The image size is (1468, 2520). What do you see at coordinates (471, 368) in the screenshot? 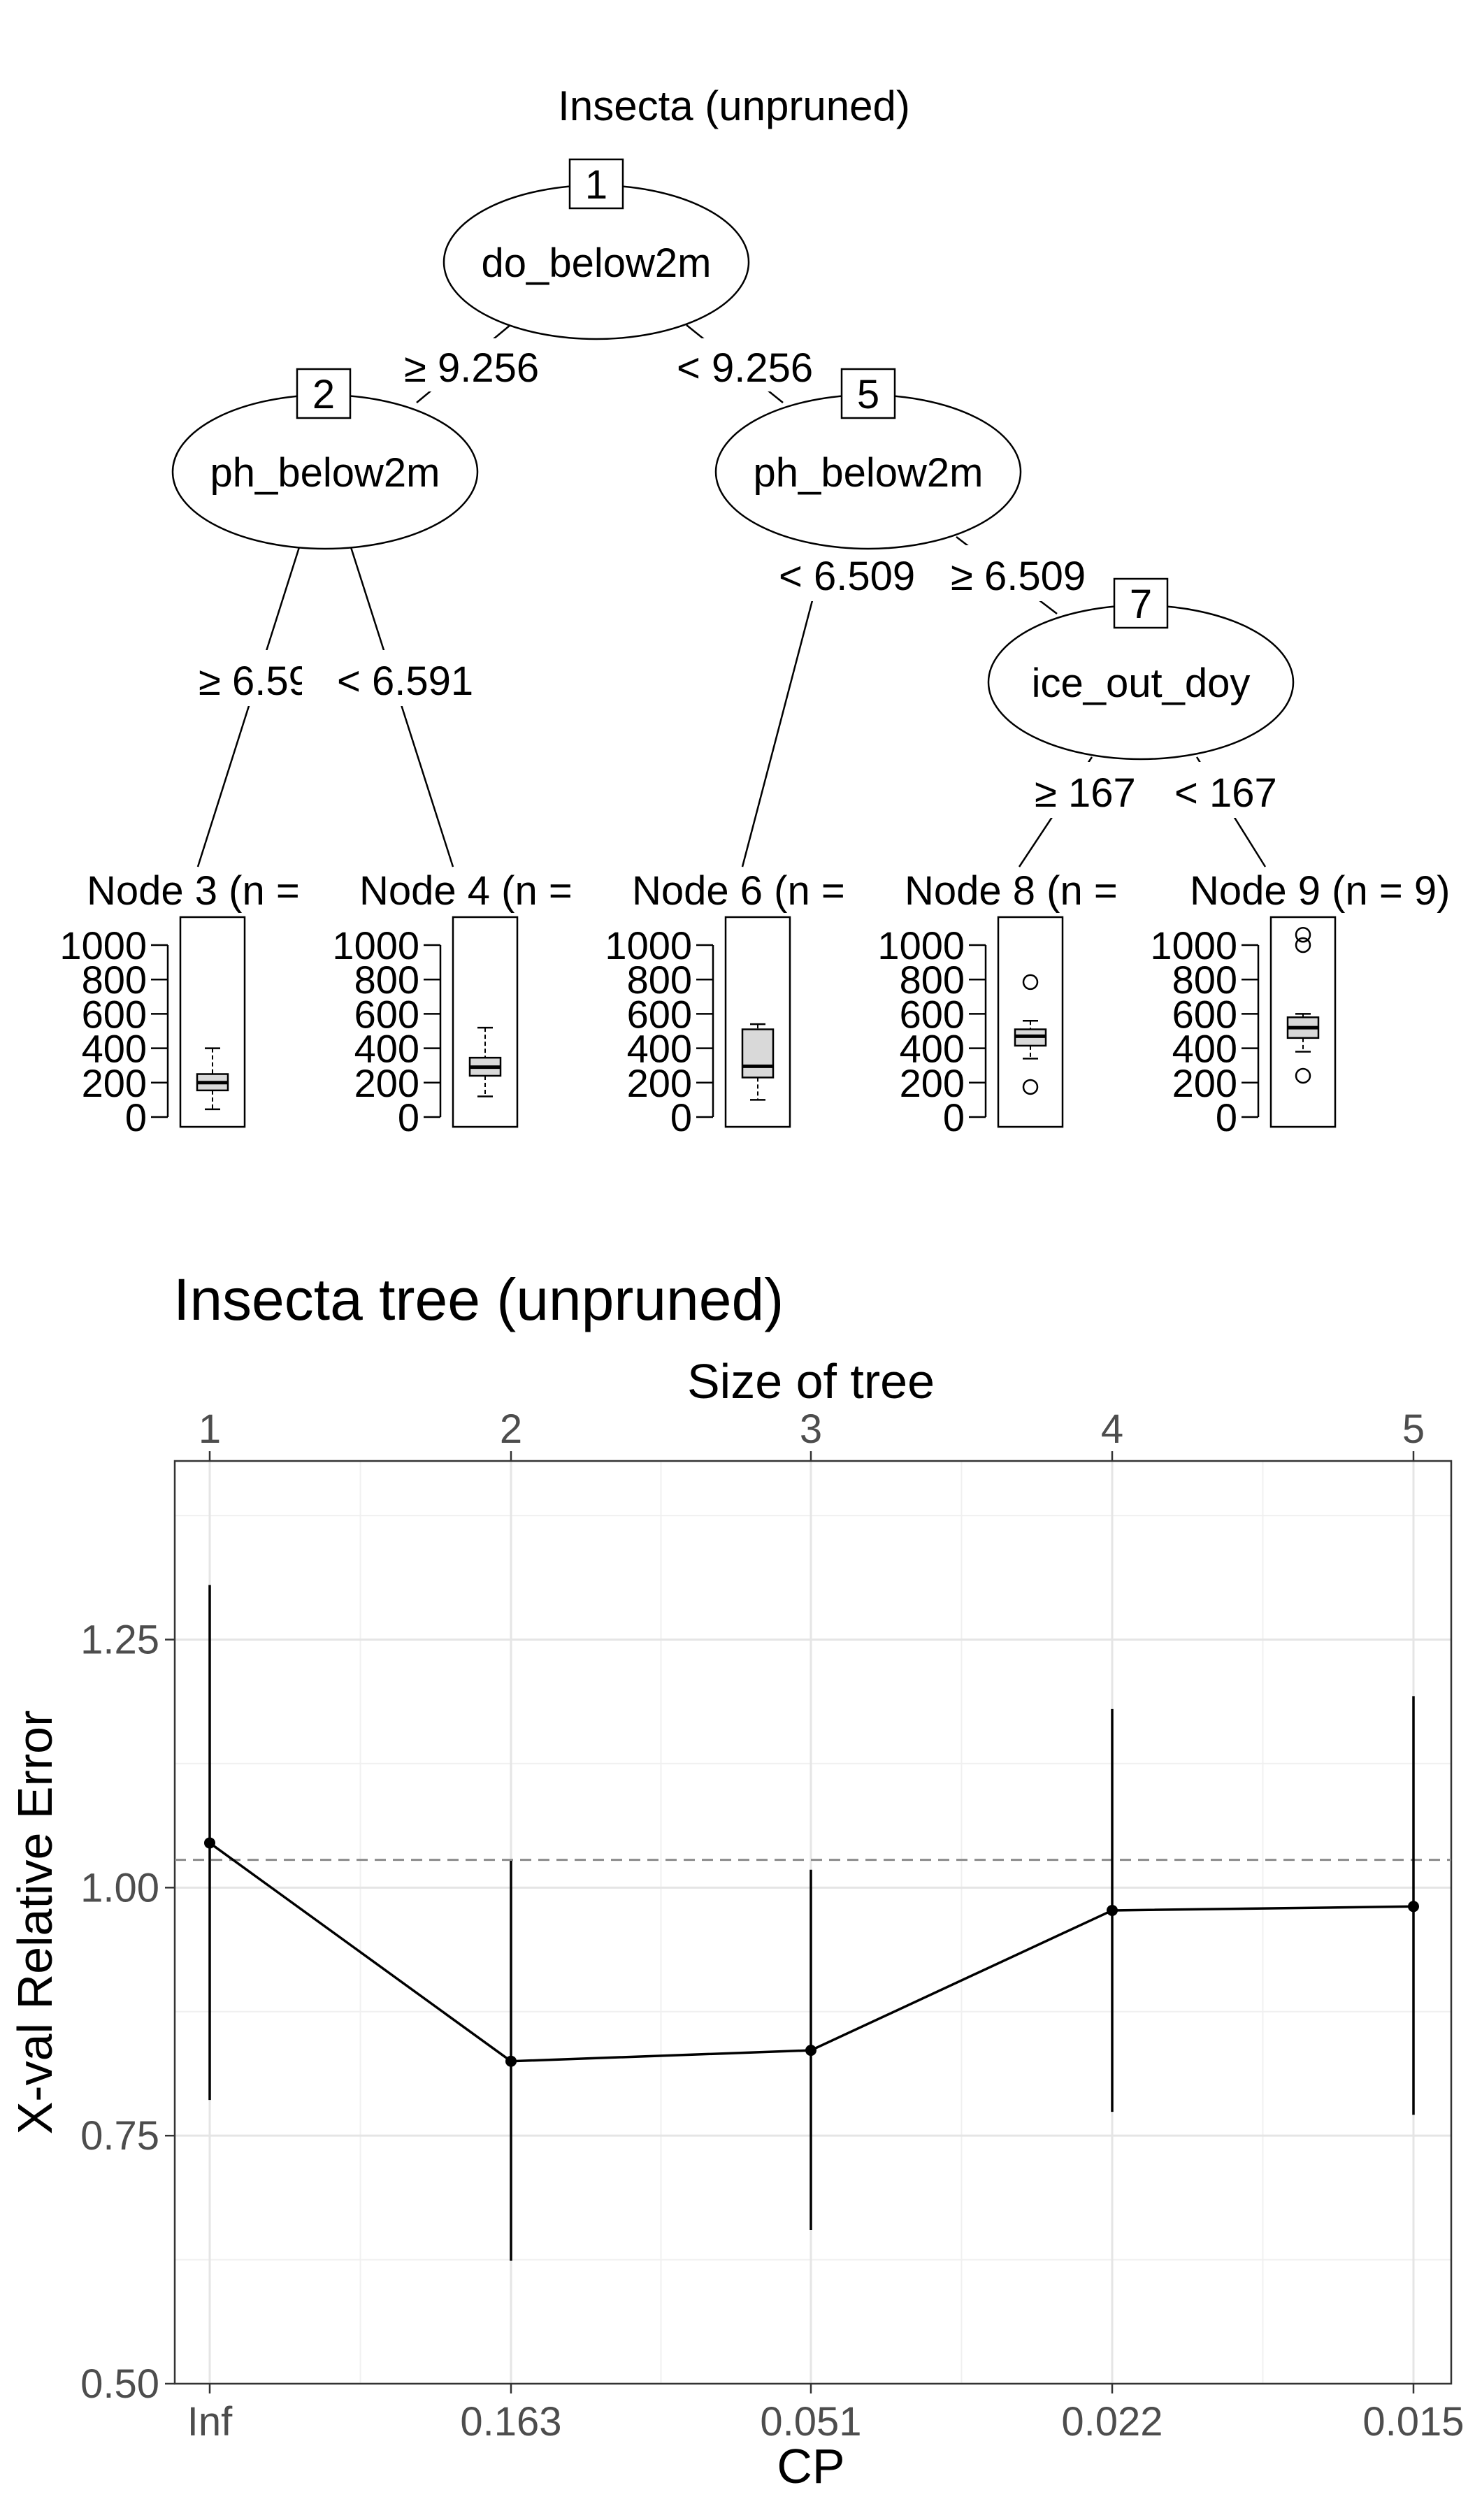
I see `edge-label-1: ≥ 9.256` at bounding box center [471, 368].